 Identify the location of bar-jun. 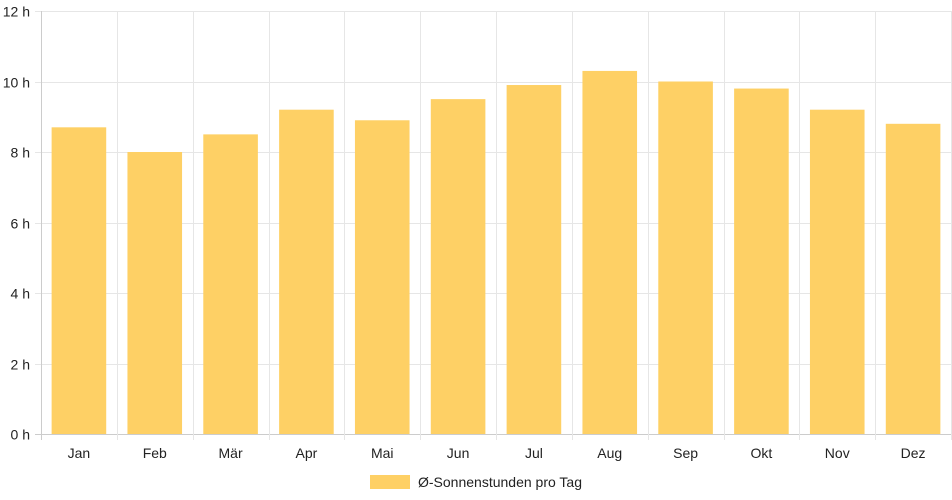
(458, 266).